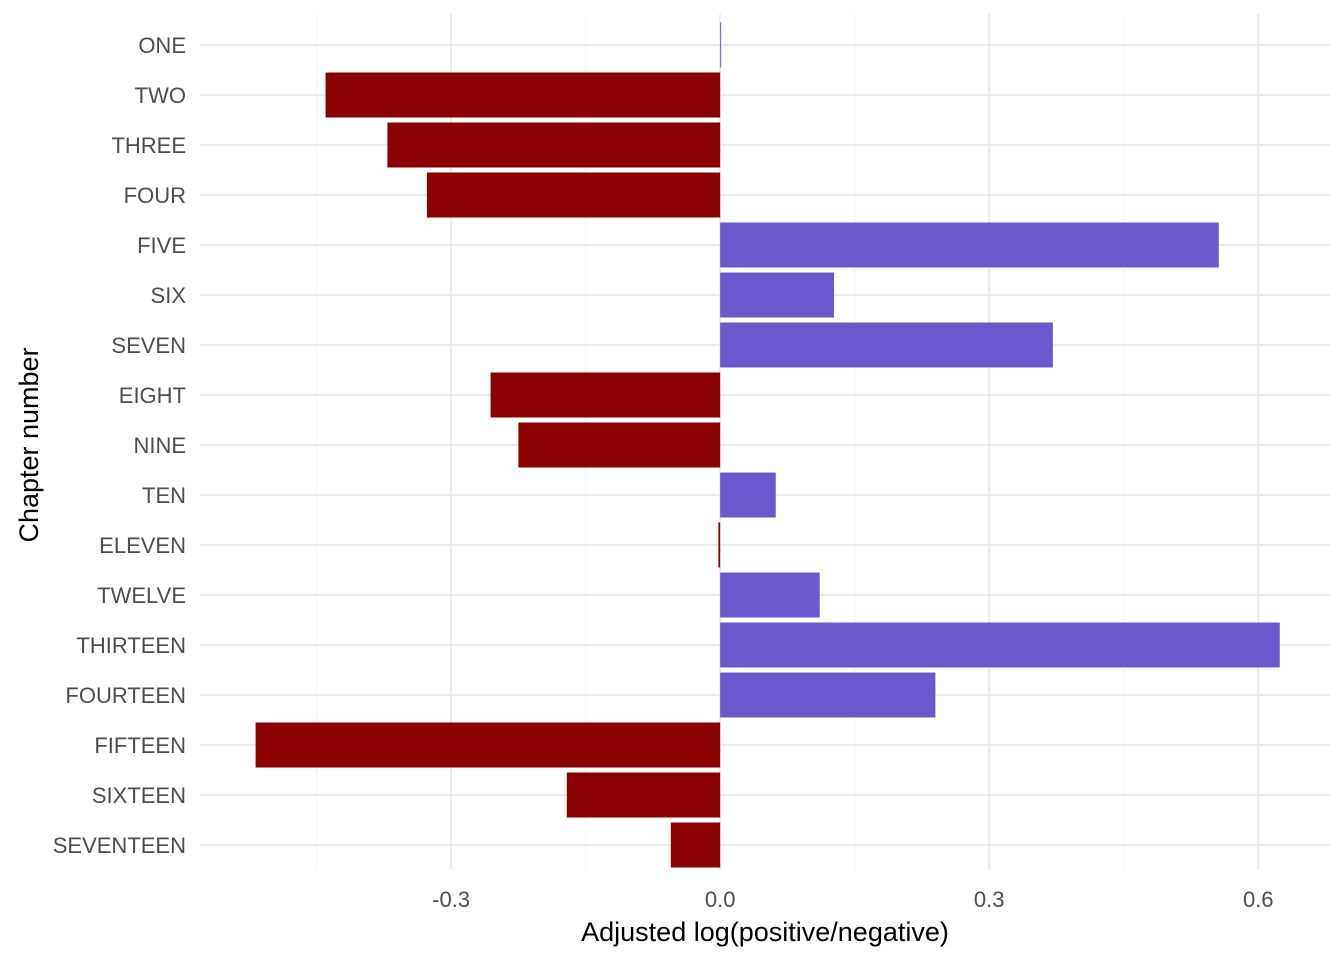 The width and height of the screenshot is (1344, 960). Describe the element at coordinates (139, 795) in the screenshot. I see `y-tick-label: SIXTEEN` at that location.